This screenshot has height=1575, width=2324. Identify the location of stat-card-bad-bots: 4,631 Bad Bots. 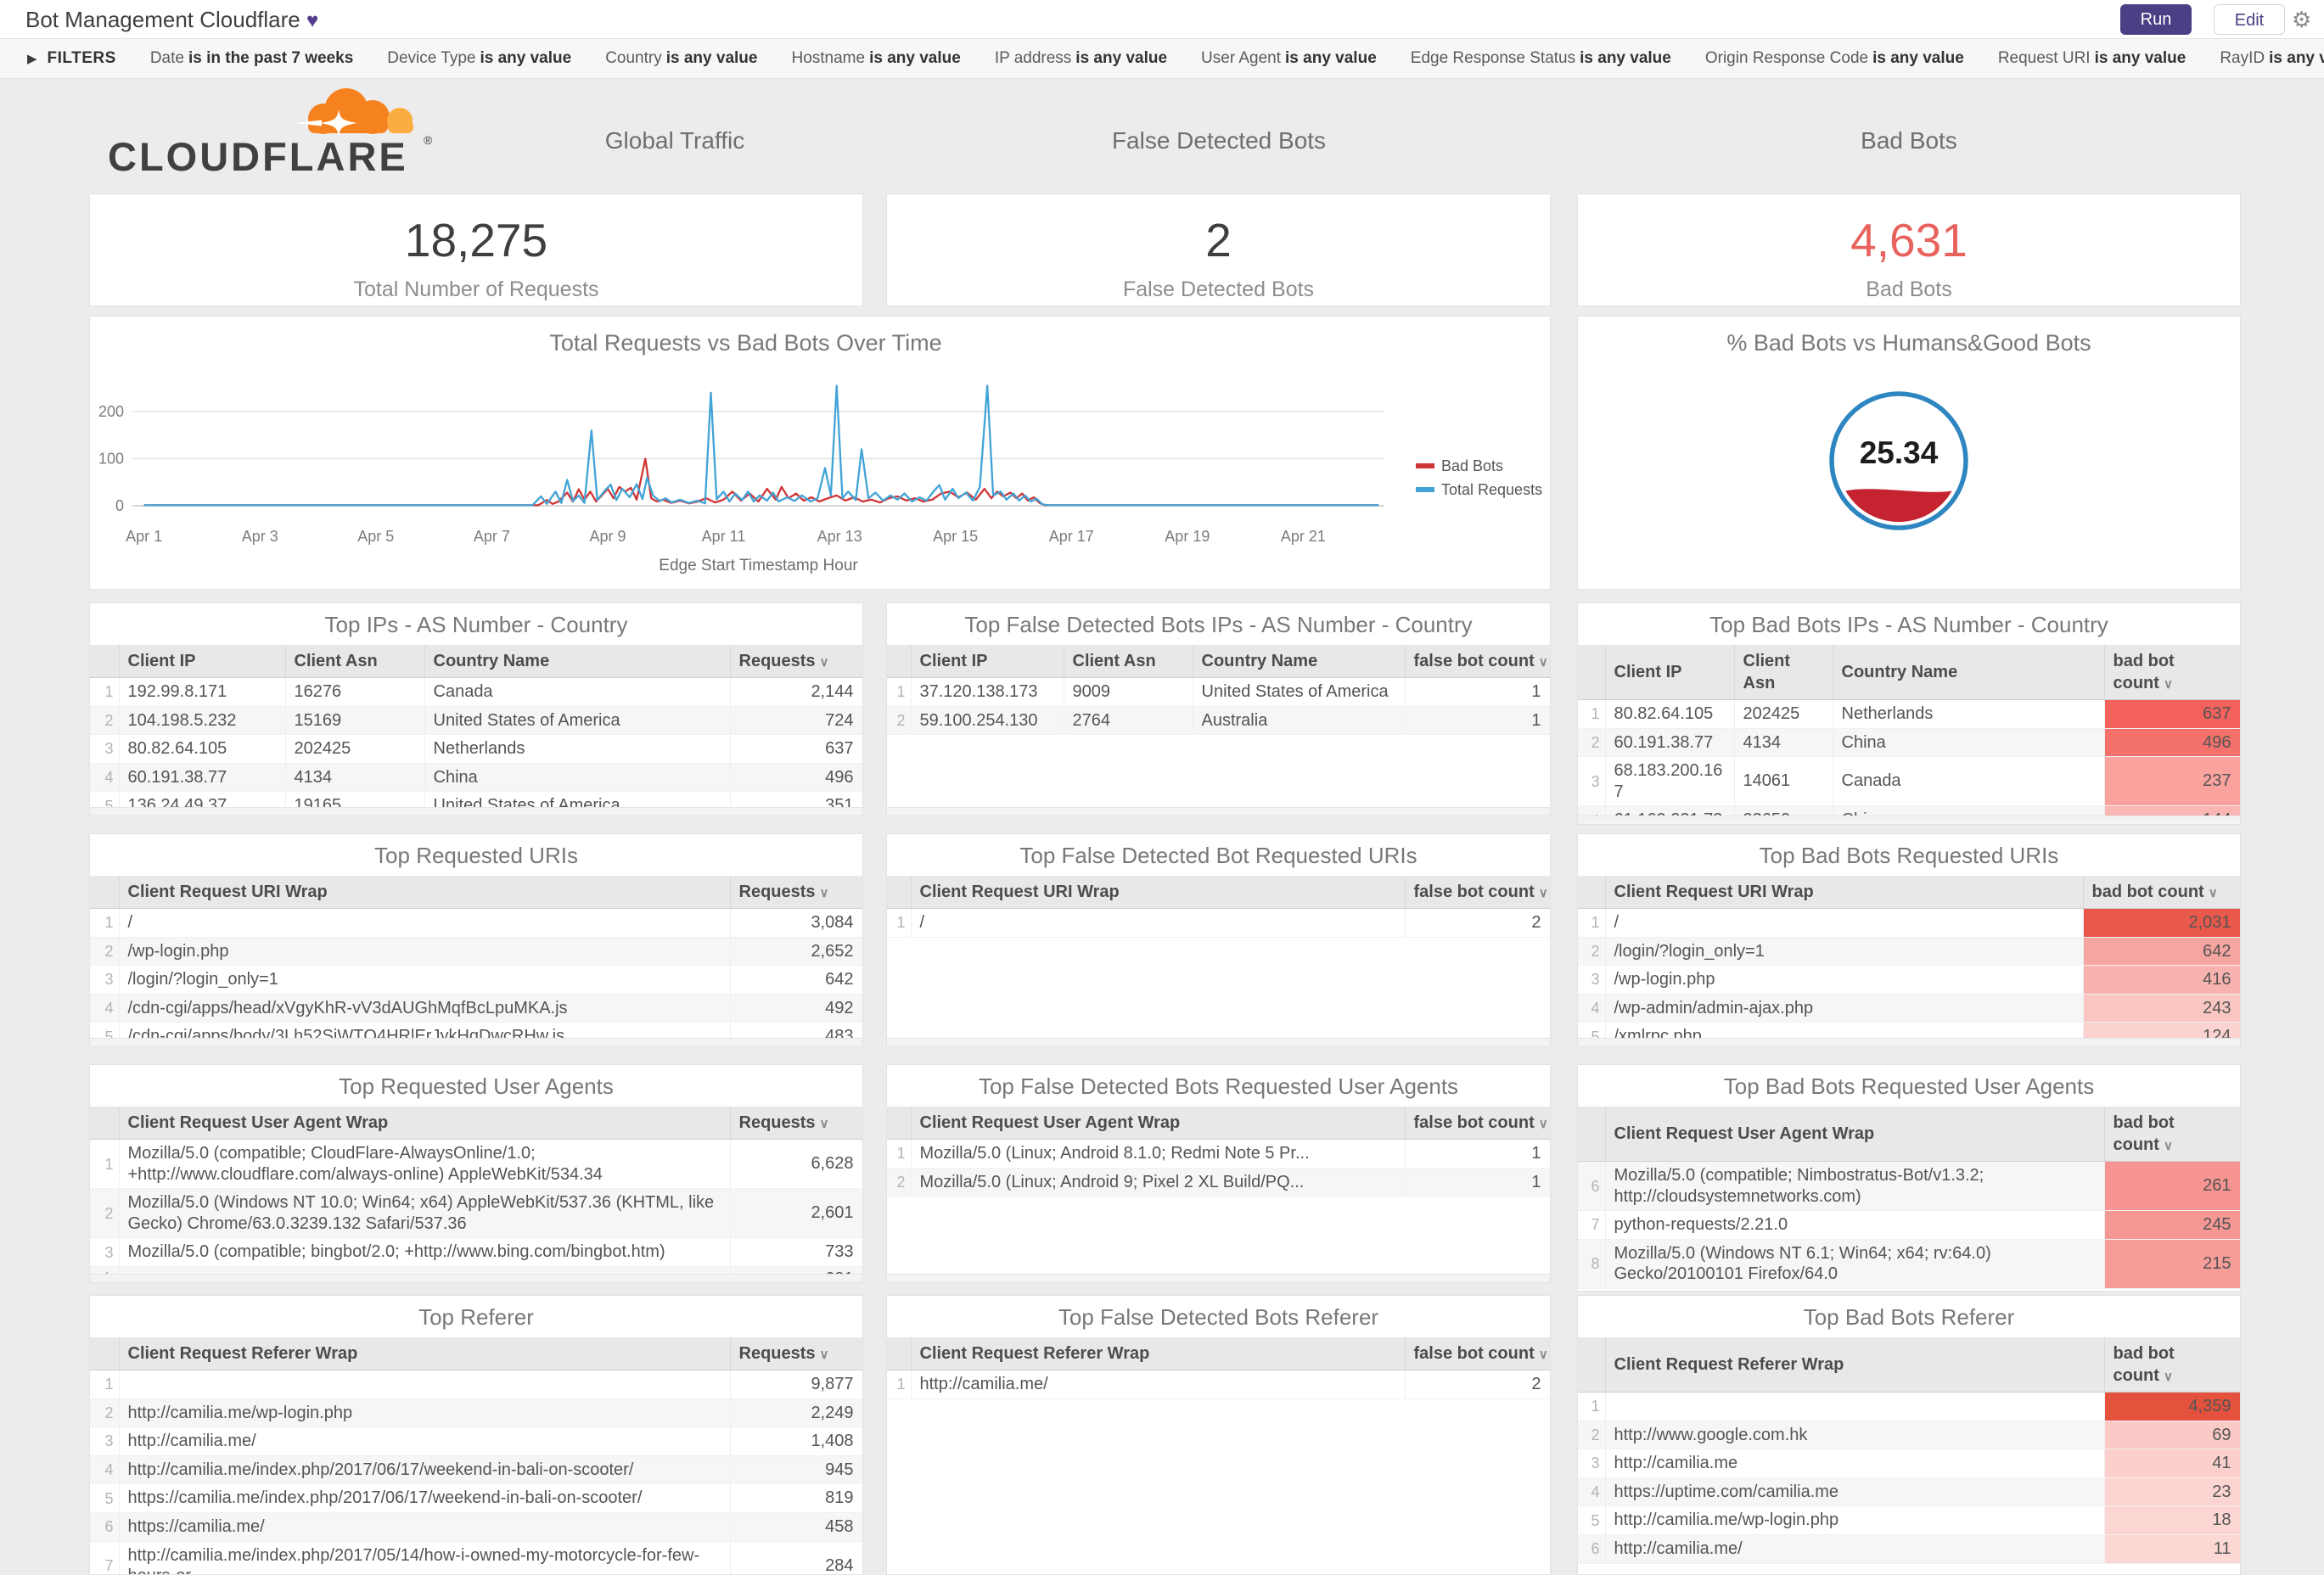
(1909, 249).